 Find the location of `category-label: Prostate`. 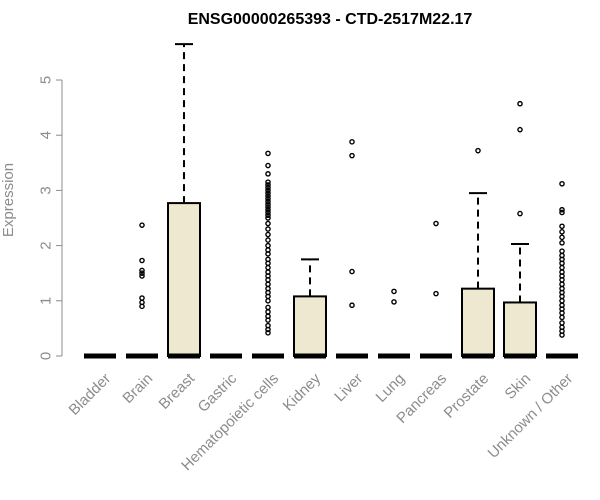

category-label: Prostate is located at coordinates (467, 396).